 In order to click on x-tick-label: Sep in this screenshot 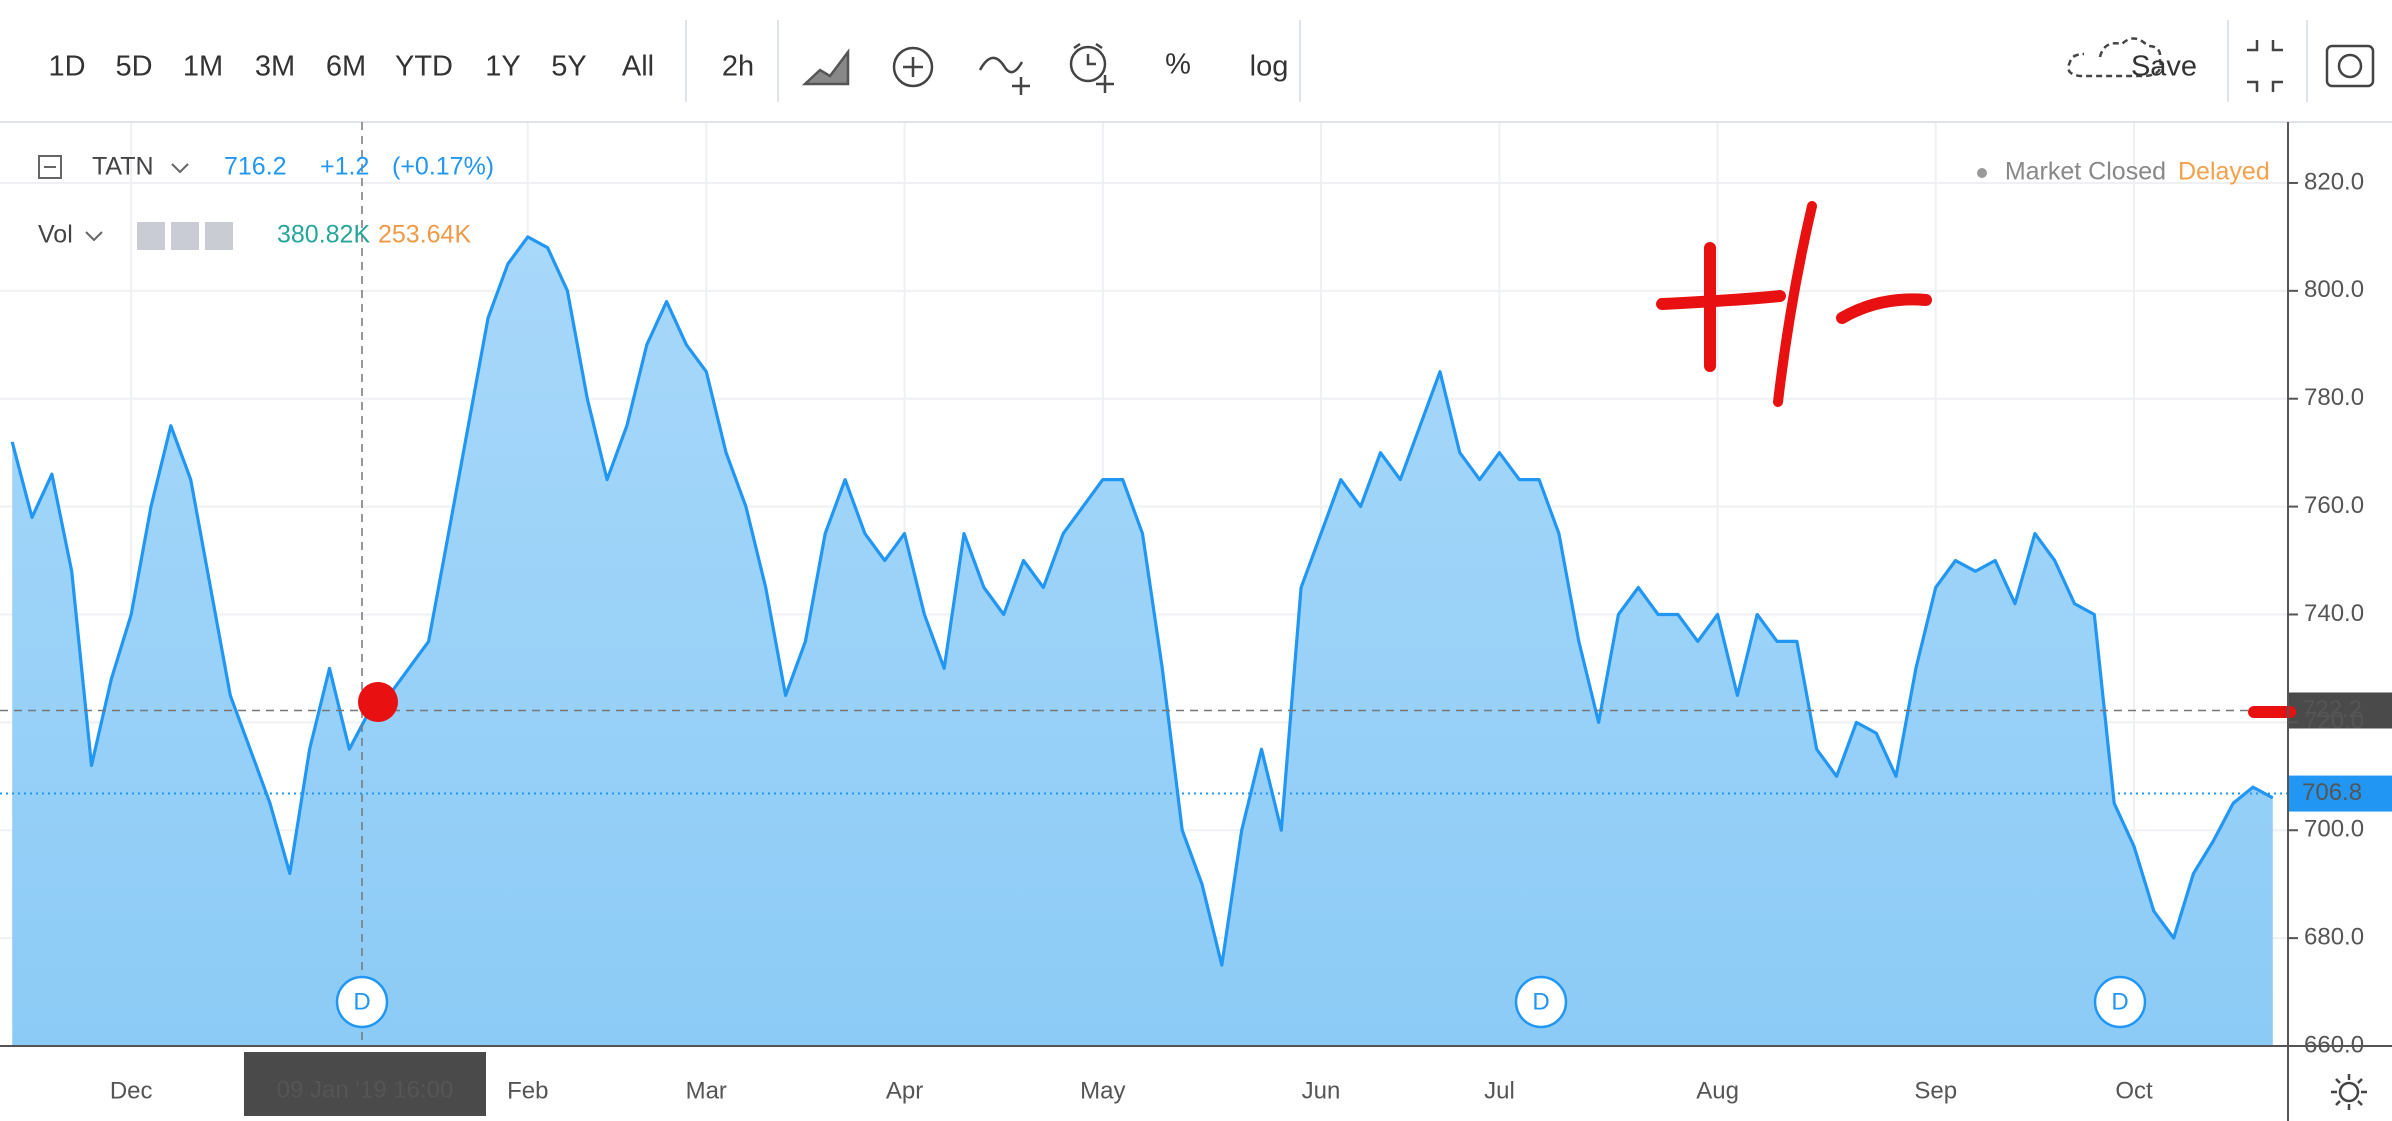, I will do `click(1935, 1090)`.